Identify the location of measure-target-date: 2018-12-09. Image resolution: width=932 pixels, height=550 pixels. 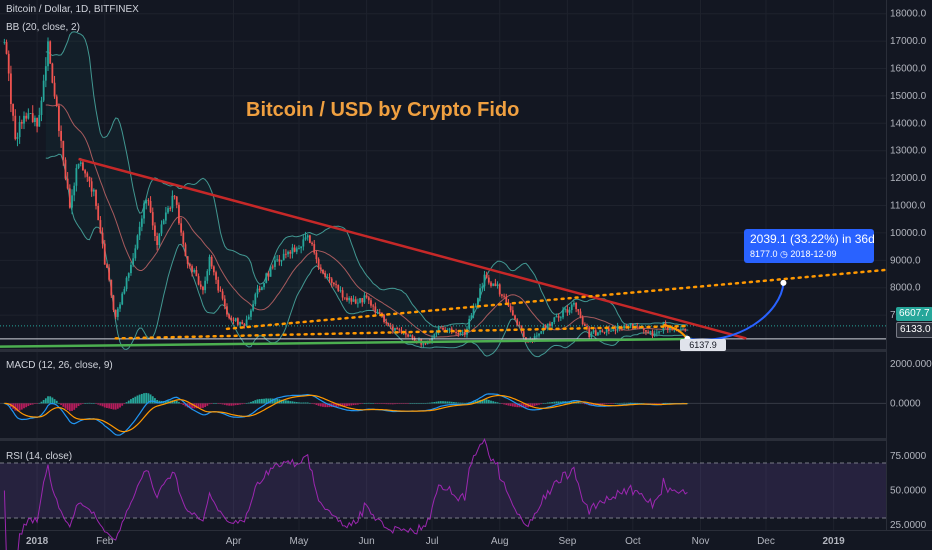
(813, 254).